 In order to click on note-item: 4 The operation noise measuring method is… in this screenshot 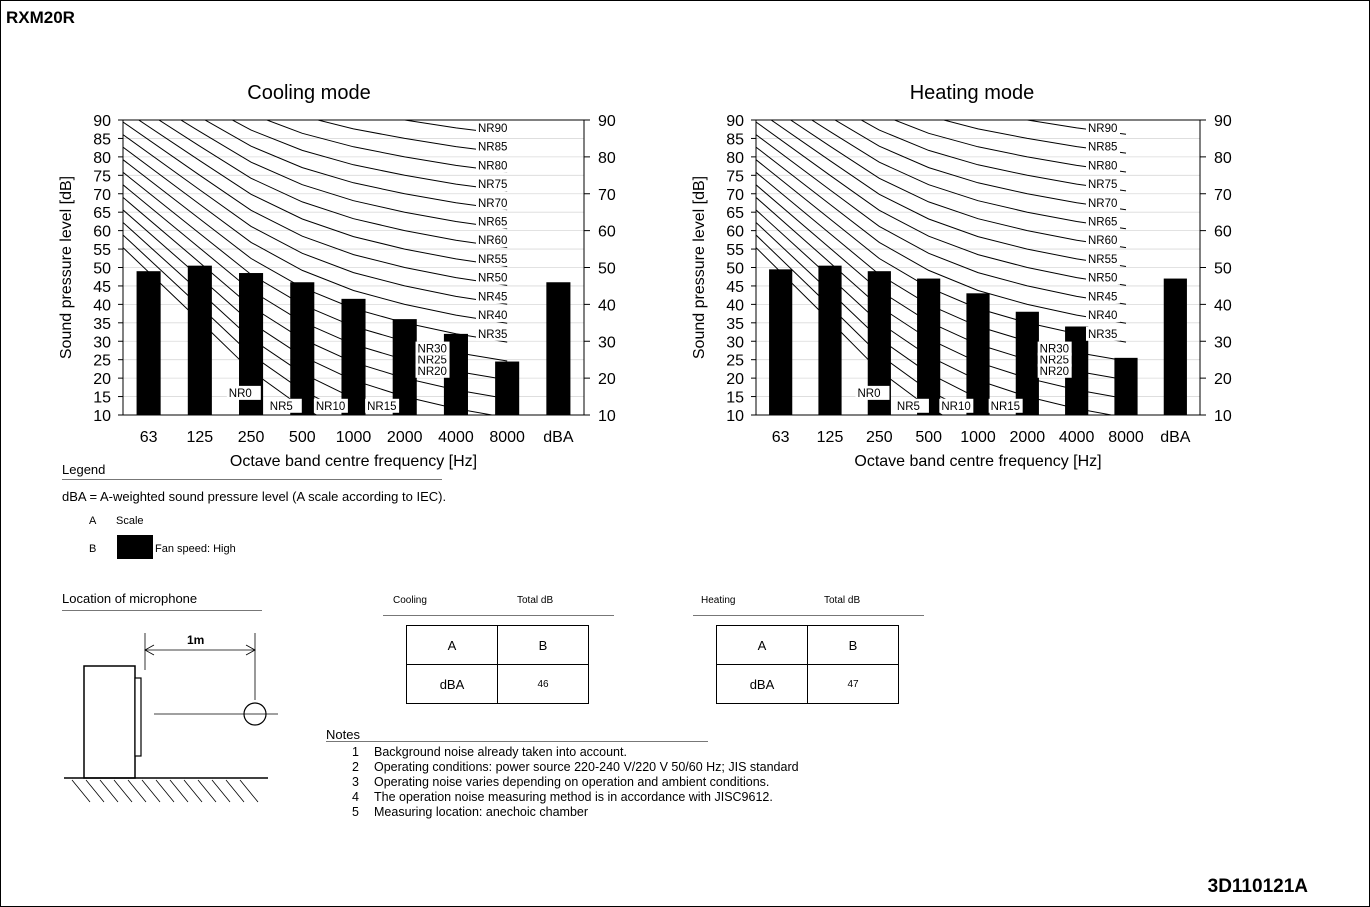, I will do `click(575, 797)`.